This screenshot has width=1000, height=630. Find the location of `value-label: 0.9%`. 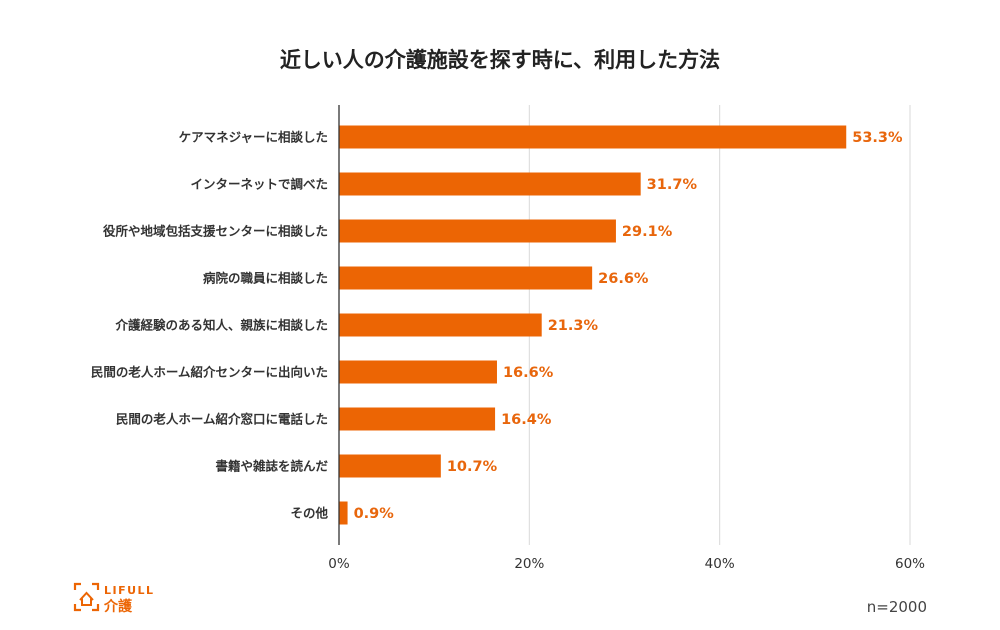

value-label: 0.9% is located at coordinates (374, 514).